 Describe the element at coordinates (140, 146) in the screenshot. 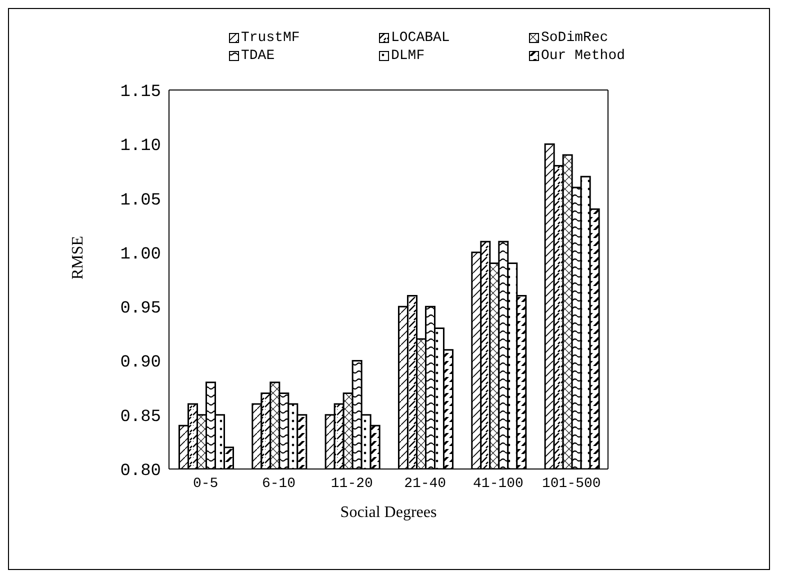

I see `y-tick-label: 1.10` at that location.